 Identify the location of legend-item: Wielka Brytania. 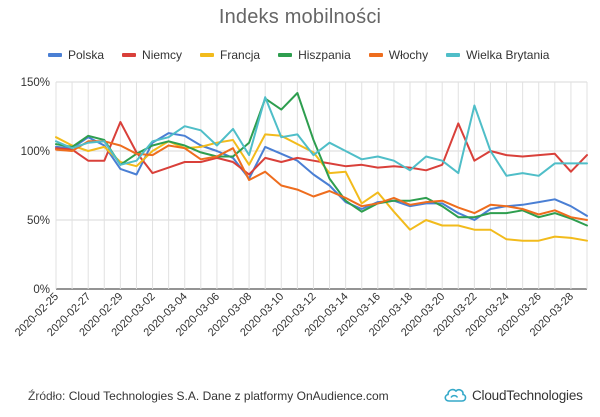
(497, 55).